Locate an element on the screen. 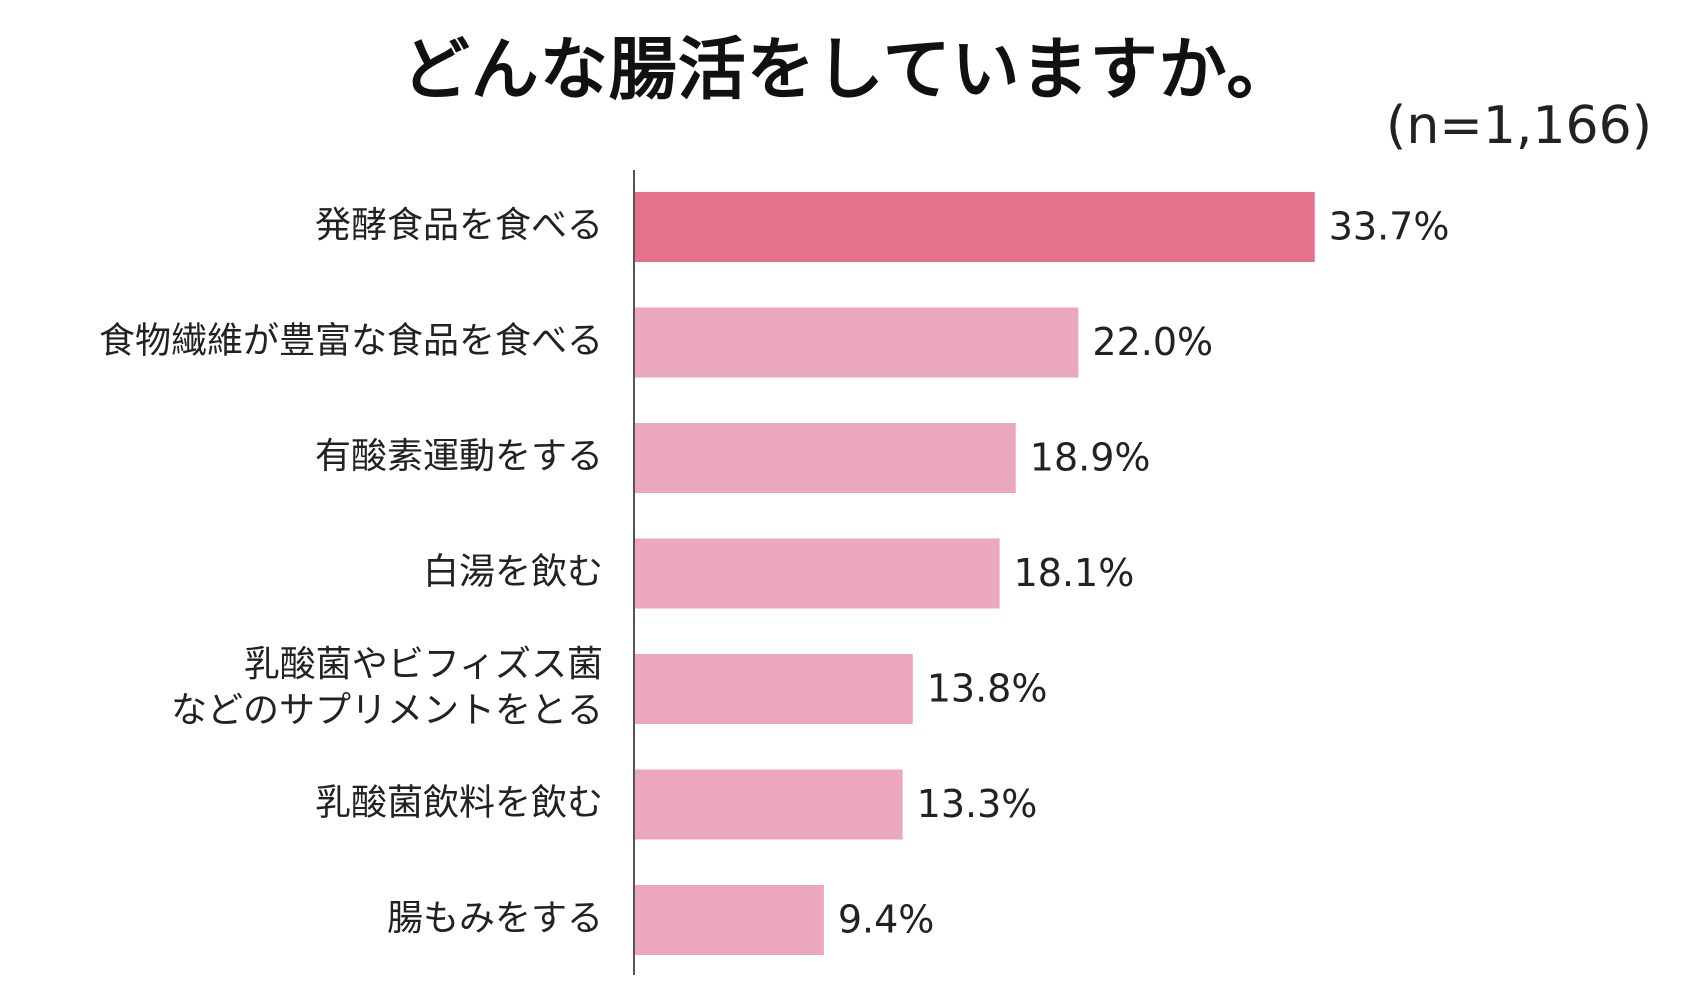 The height and width of the screenshot is (996, 1697). category-label: などのサプリメントをとる is located at coordinates (387, 710).